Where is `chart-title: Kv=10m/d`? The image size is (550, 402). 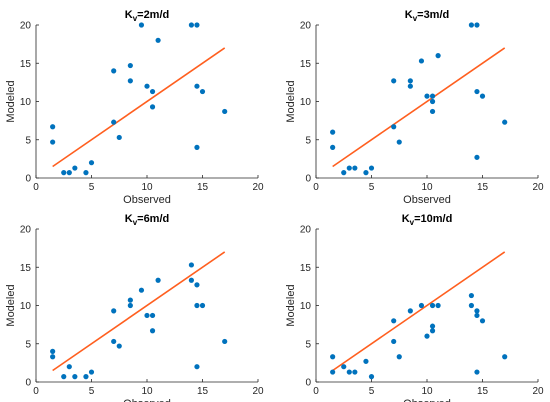 chart-title: Kv=10m/d is located at coordinates (427, 220).